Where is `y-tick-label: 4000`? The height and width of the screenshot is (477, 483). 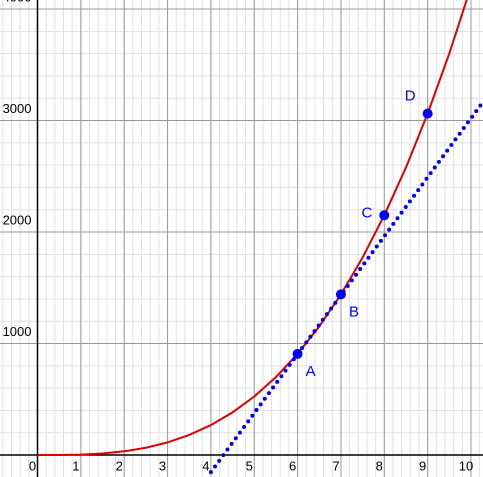 y-tick-label: 4000 is located at coordinates (17, 2).